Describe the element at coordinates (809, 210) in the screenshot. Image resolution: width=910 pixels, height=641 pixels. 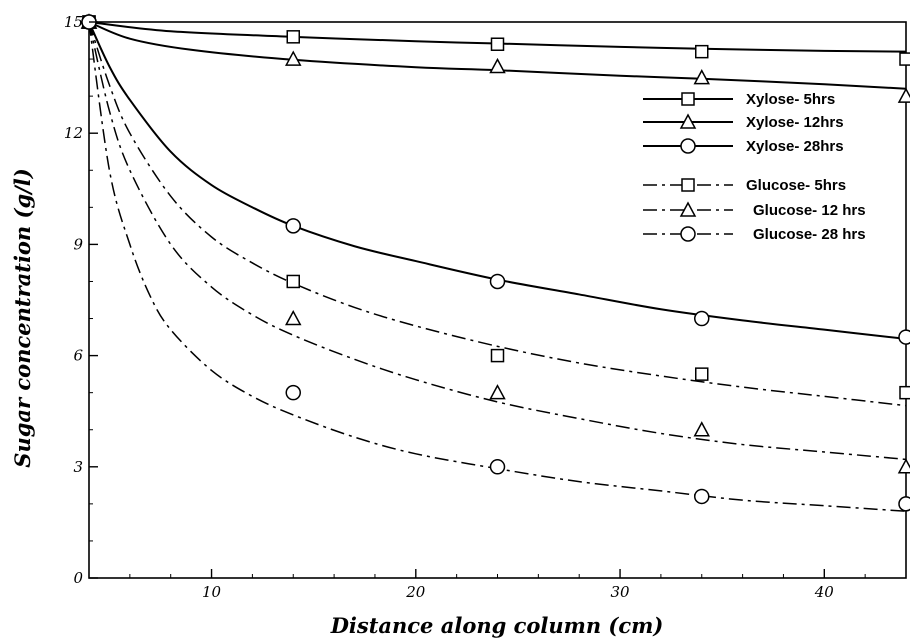
I see `legend-label: Glucose- 12 hrs` at that location.